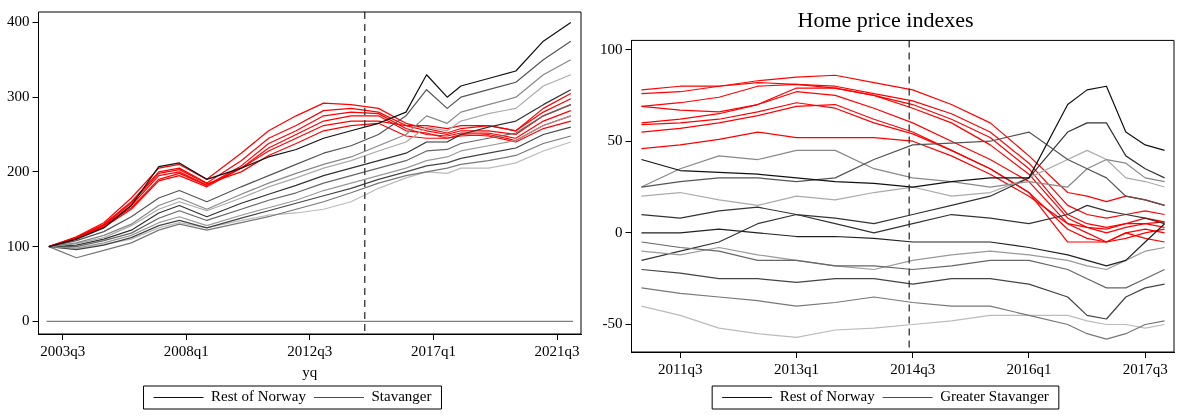 The image size is (1186, 417). Describe the element at coordinates (557, 350) in the screenshot. I see `x-tick-label: 2021q3` at that location.